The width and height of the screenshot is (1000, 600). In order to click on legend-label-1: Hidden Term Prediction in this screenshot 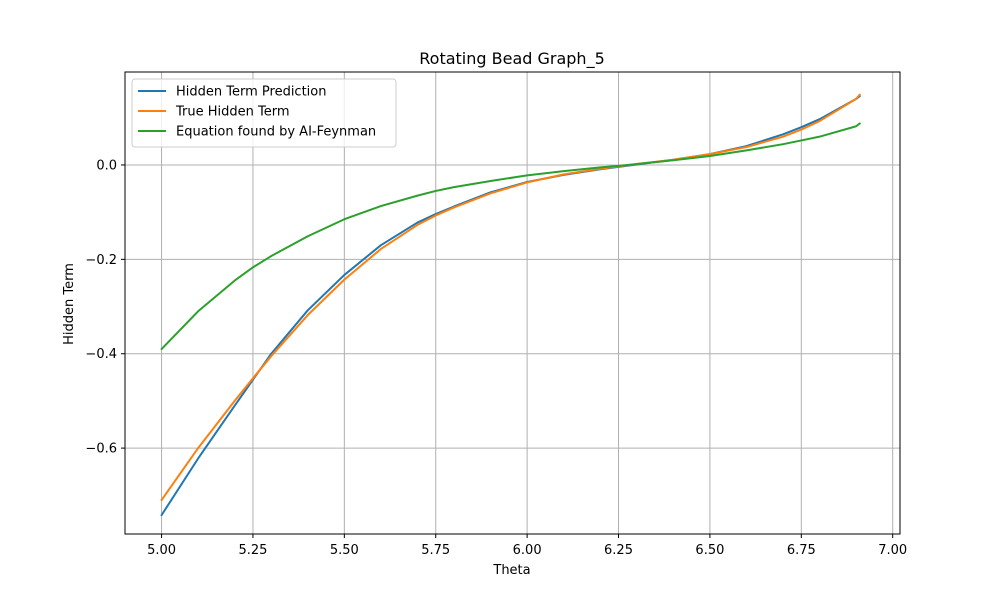, I will do `click(251, 92)`.